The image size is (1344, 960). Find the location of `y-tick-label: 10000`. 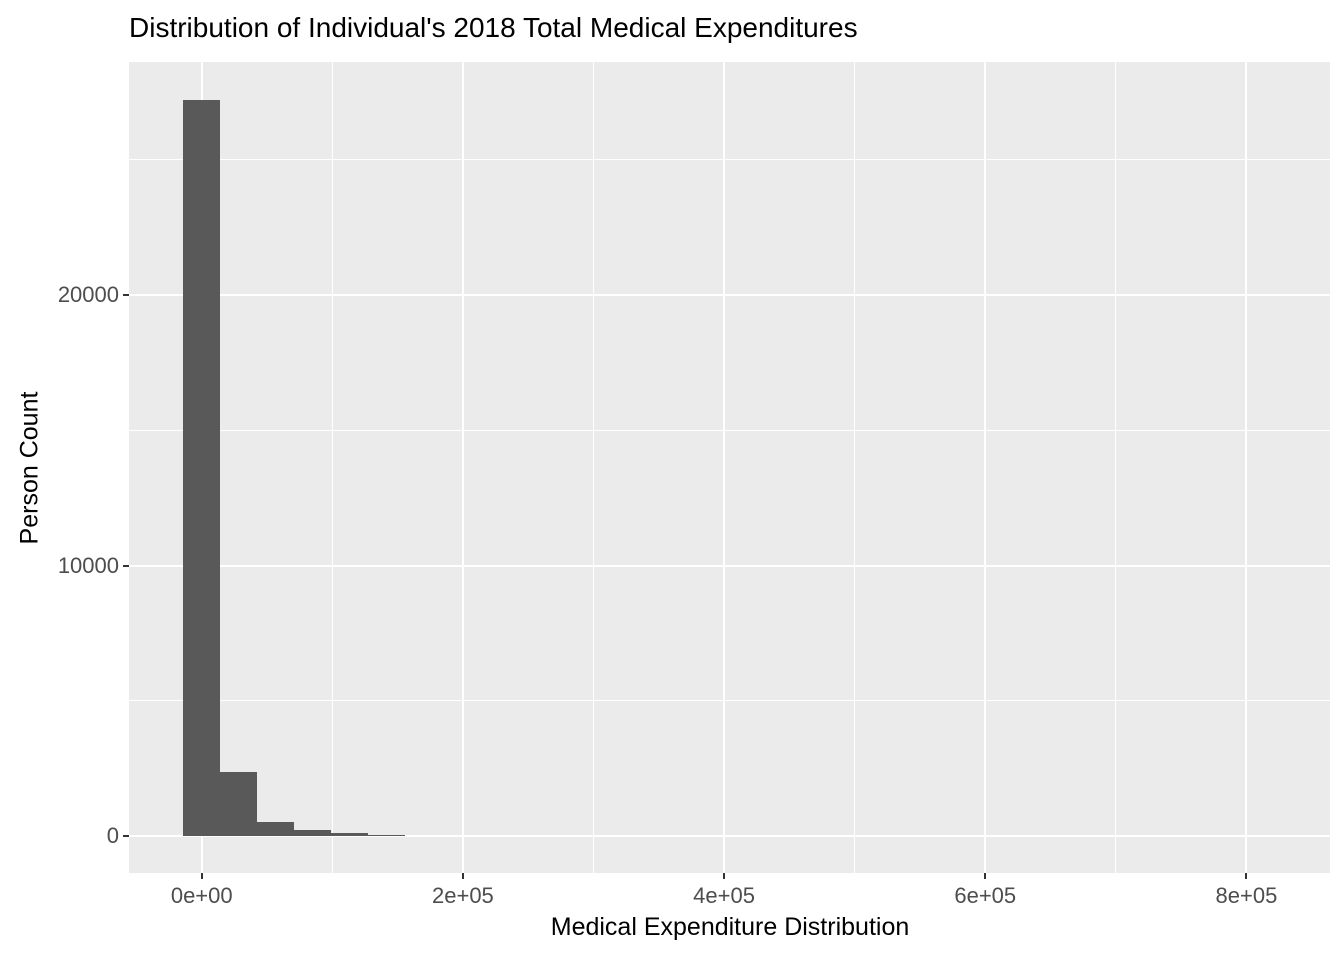

y-tick-label: 10000 is located at coordinates (88, 565).